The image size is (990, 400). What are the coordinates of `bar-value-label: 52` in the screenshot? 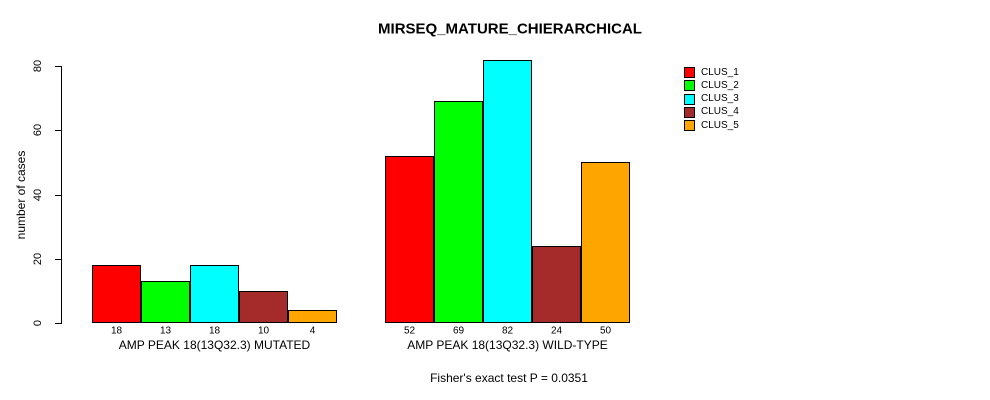 It's located at (409, 331).